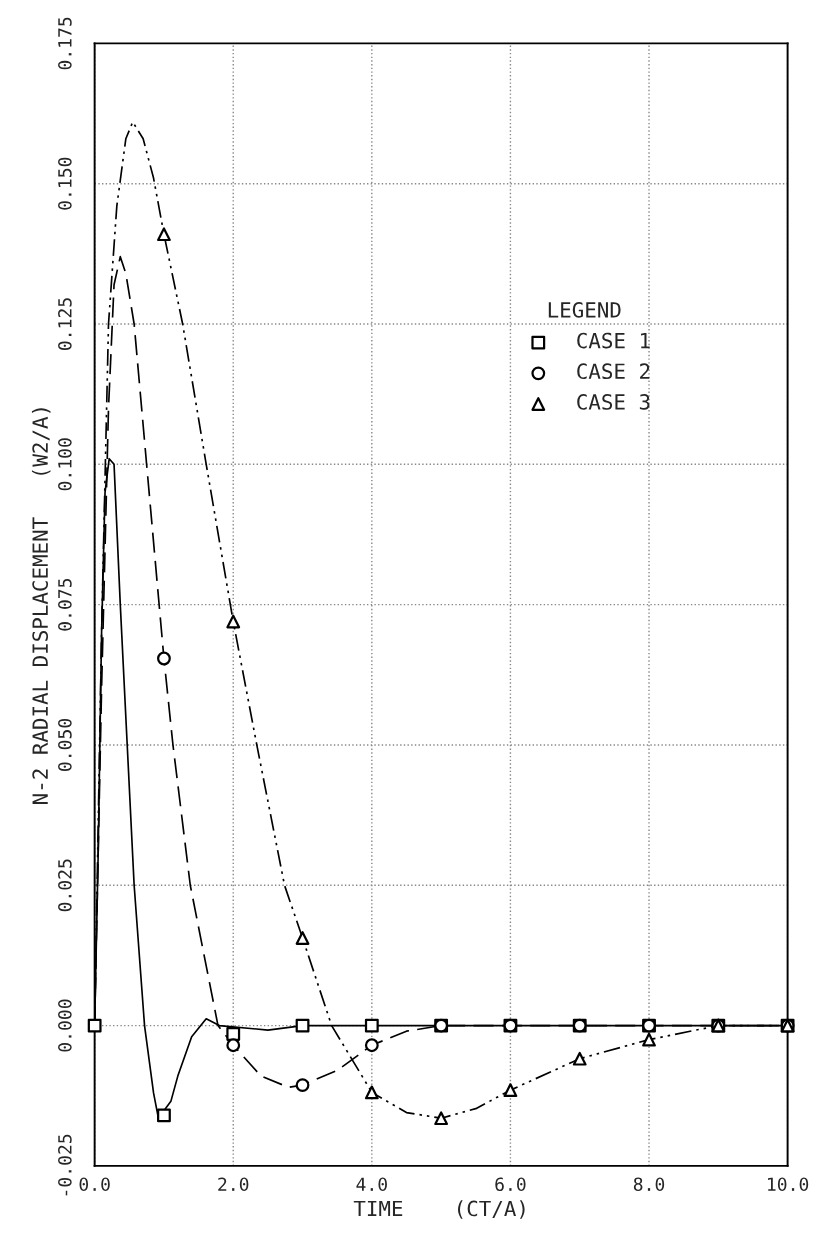 This screenshot has height=1239, width=823. What do you see at coordinates (584, 309) in the screenshot?
I see `legend-title: LEGEND` at bounding box center [584, 309].